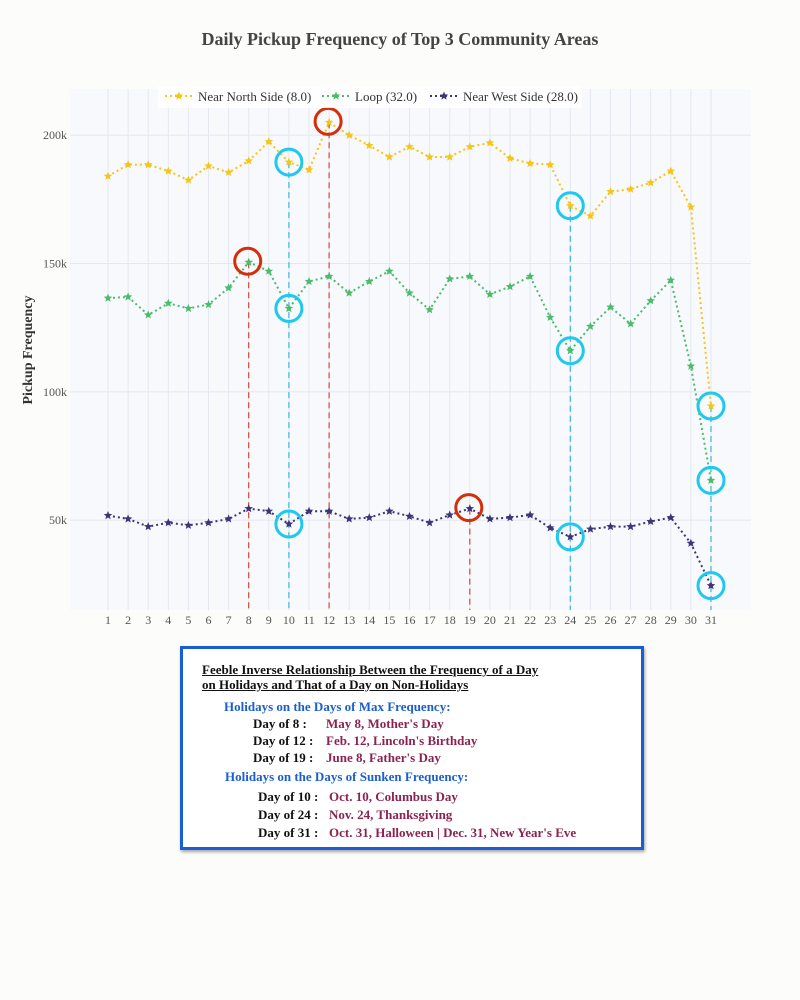 This screenshot has width=800, height=1000. I want to click on max-day-holiday: May 8, Mother's Day, so click(385, 723).